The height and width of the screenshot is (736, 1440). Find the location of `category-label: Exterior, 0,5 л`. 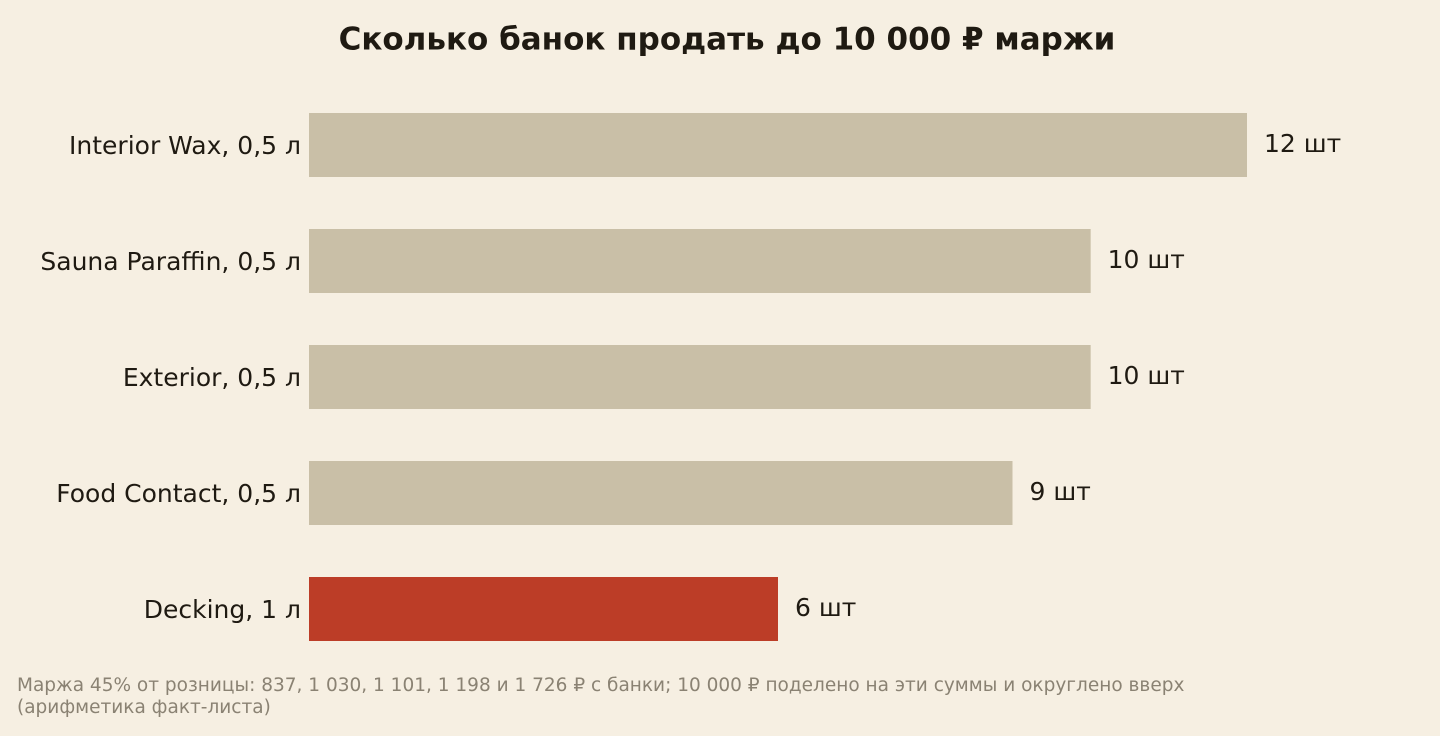

category-label: Exterior, 0,5 л is located at coordinates (212, 377).